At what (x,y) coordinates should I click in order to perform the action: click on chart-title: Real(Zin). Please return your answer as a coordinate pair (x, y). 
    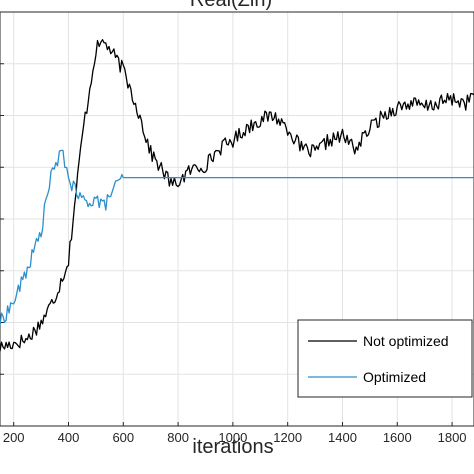
    Looking at the image, I should click on (231, 5).